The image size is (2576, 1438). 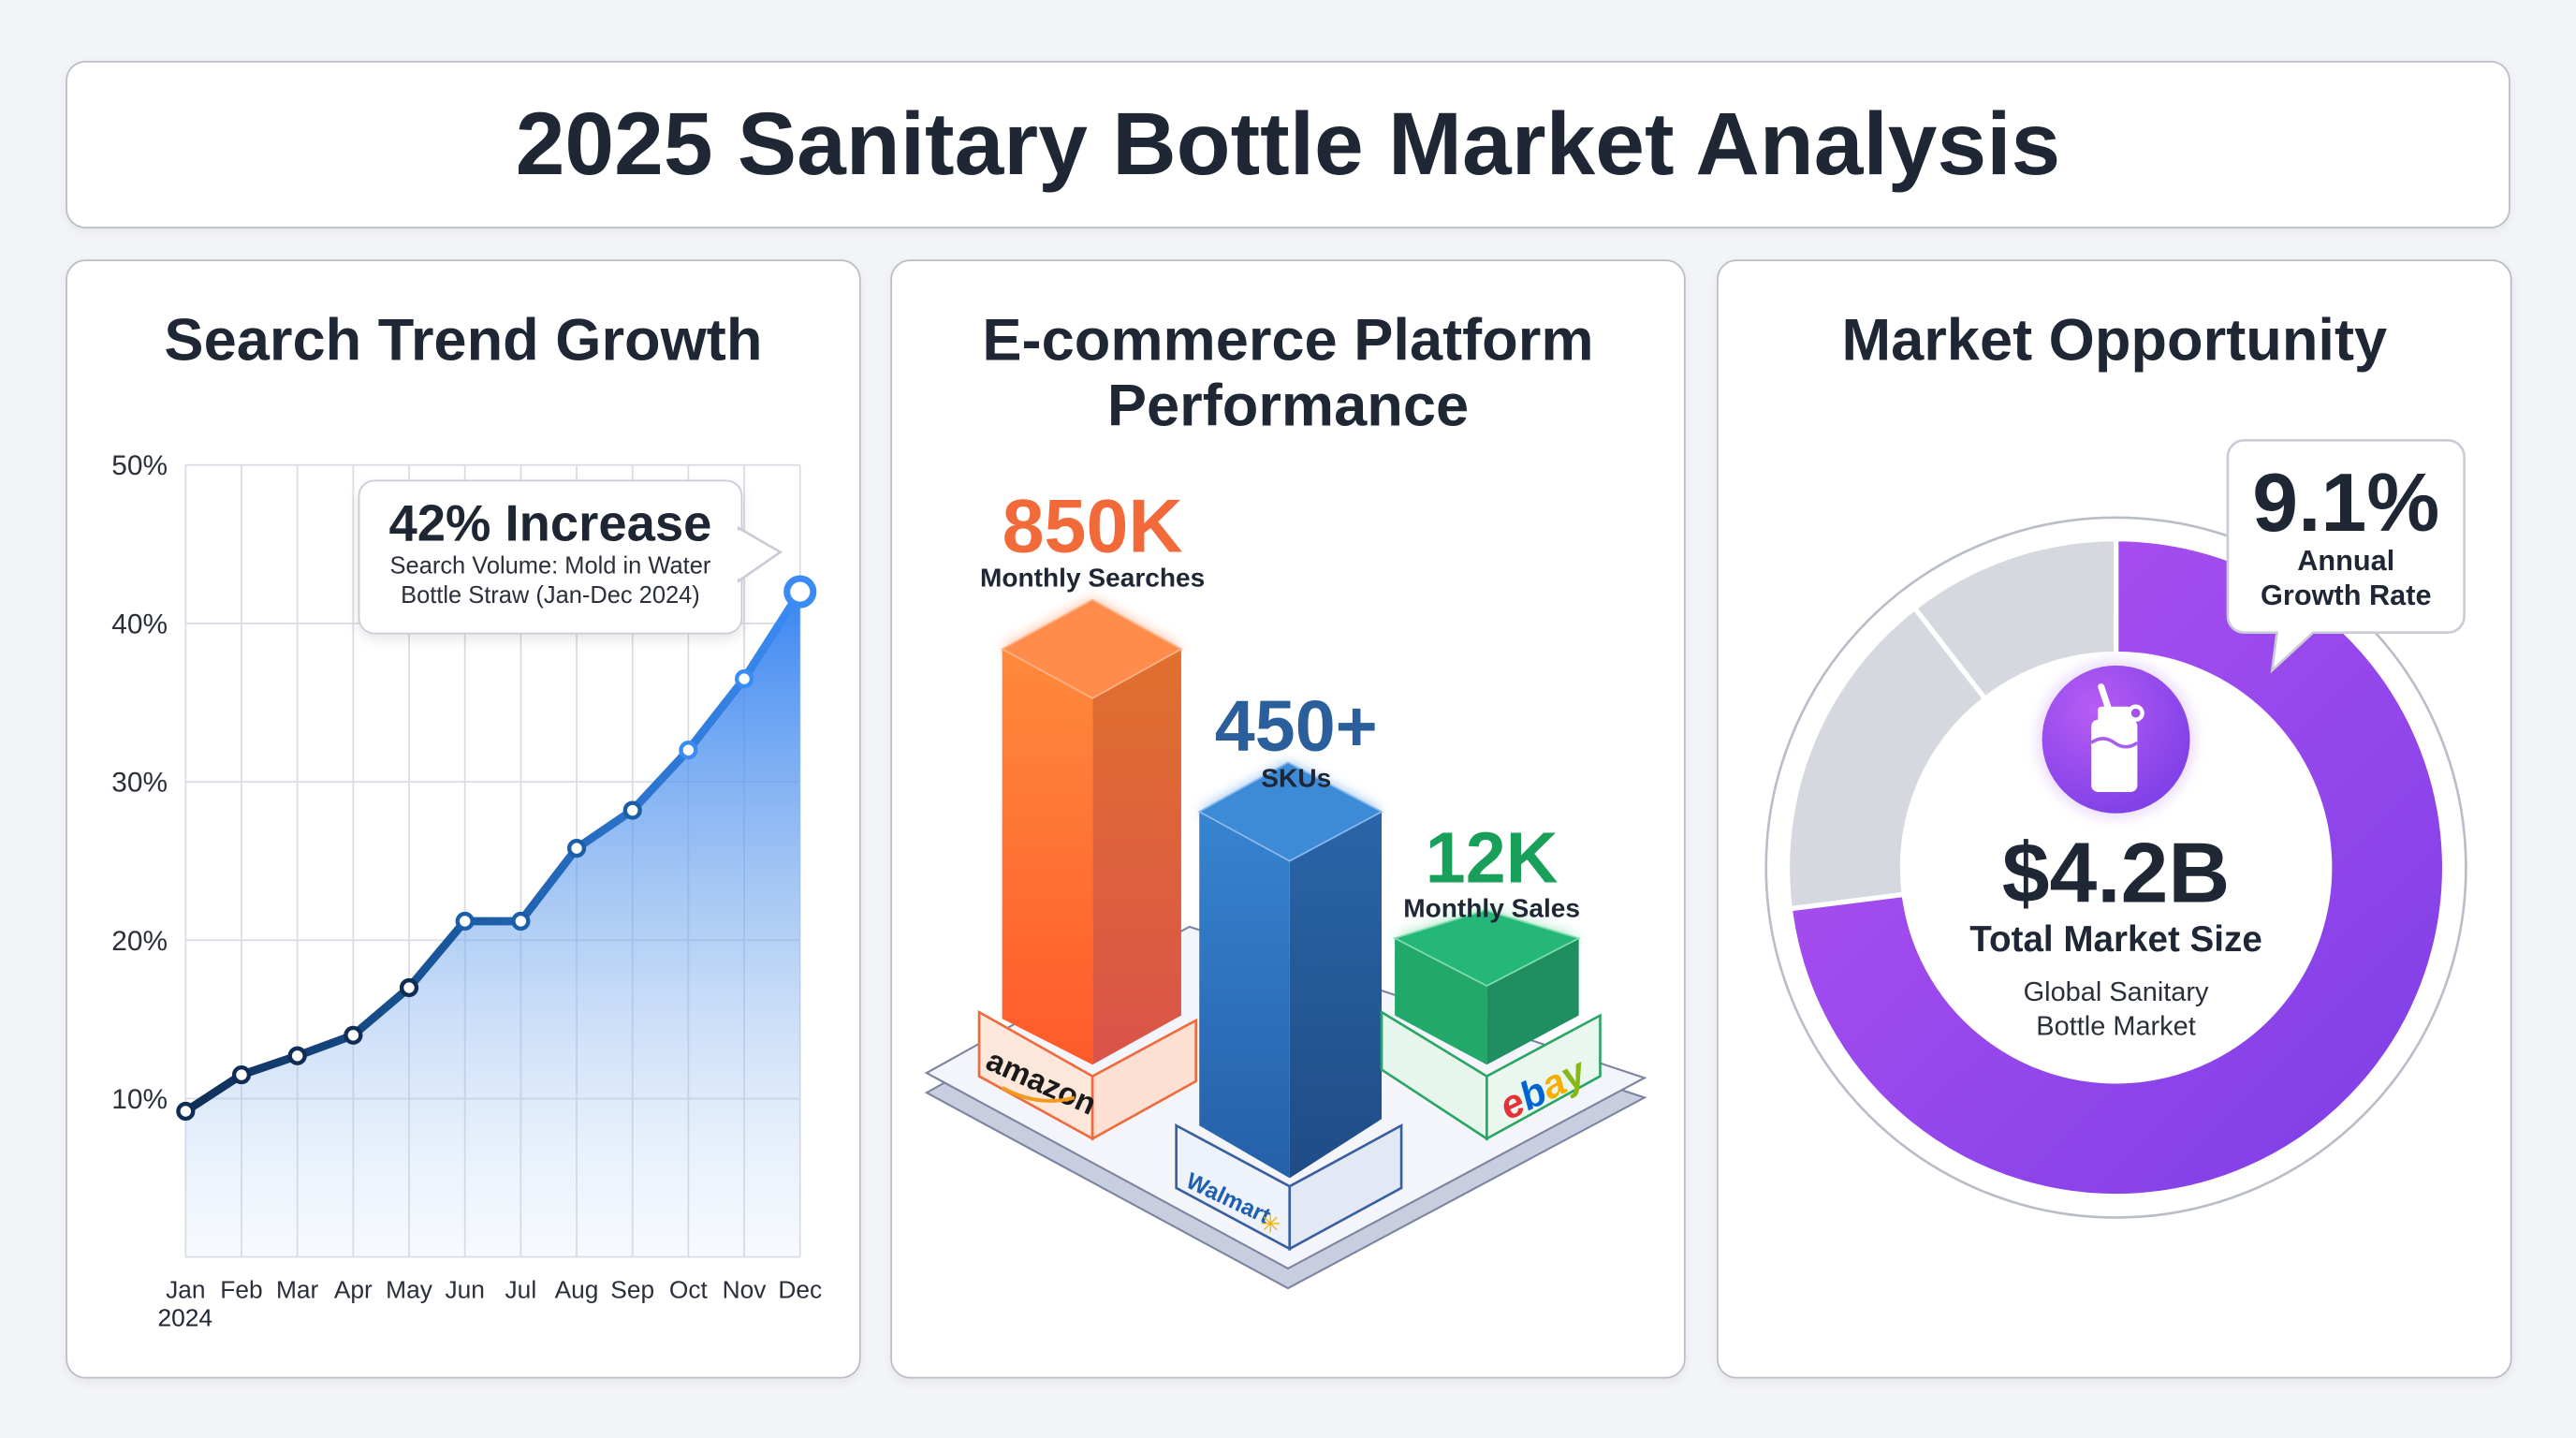 I want to click on x-tick-label: Jun, so click(x=465, y=1290).